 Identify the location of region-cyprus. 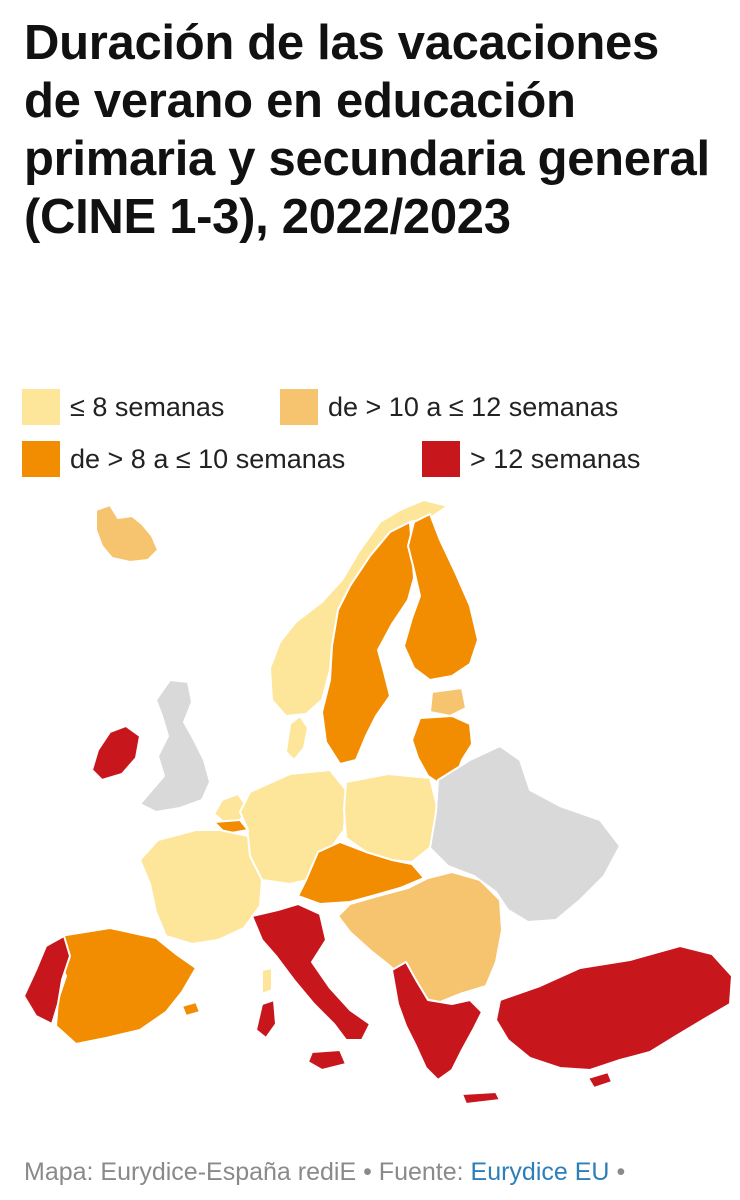
(600, 1080).